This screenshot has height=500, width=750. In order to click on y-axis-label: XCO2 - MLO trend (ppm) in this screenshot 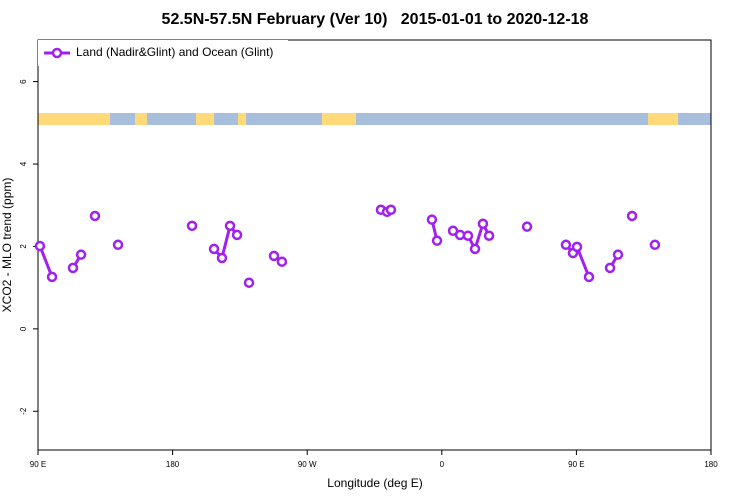, I will do `click(7, 245)`.